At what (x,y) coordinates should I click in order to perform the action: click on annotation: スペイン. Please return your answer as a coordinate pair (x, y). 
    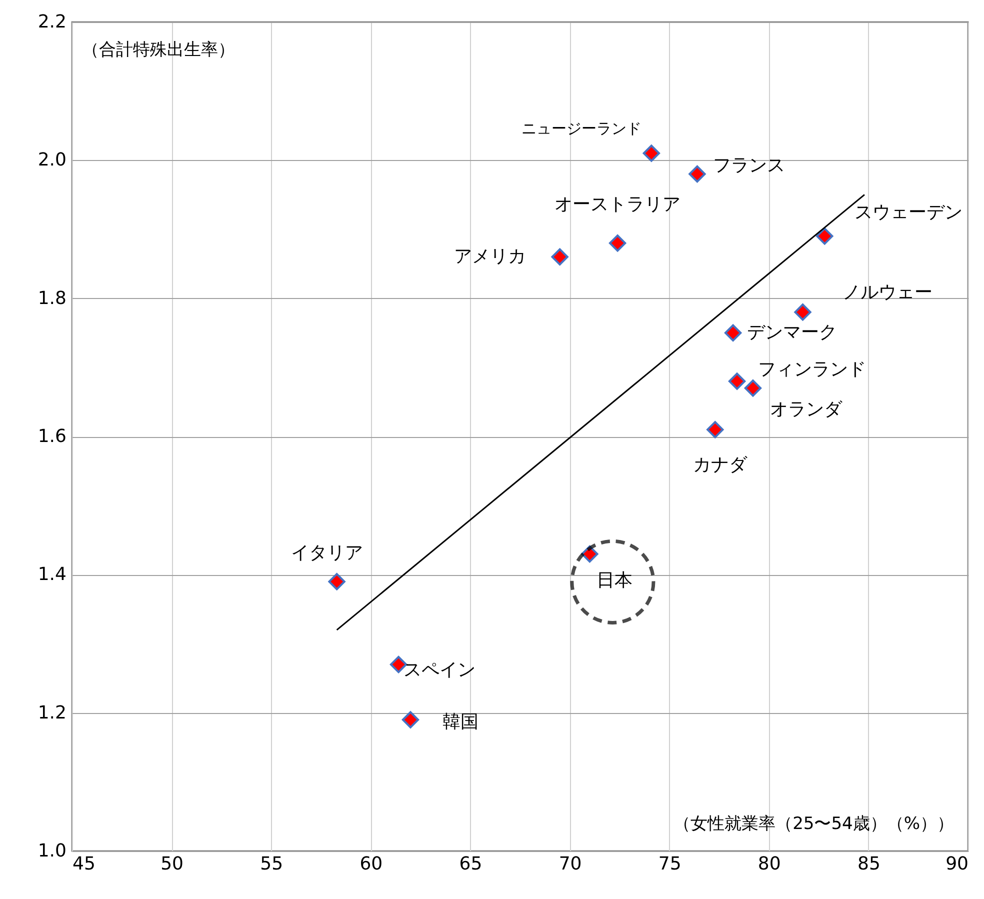
    Looking at the image, I should click on (440, 669).